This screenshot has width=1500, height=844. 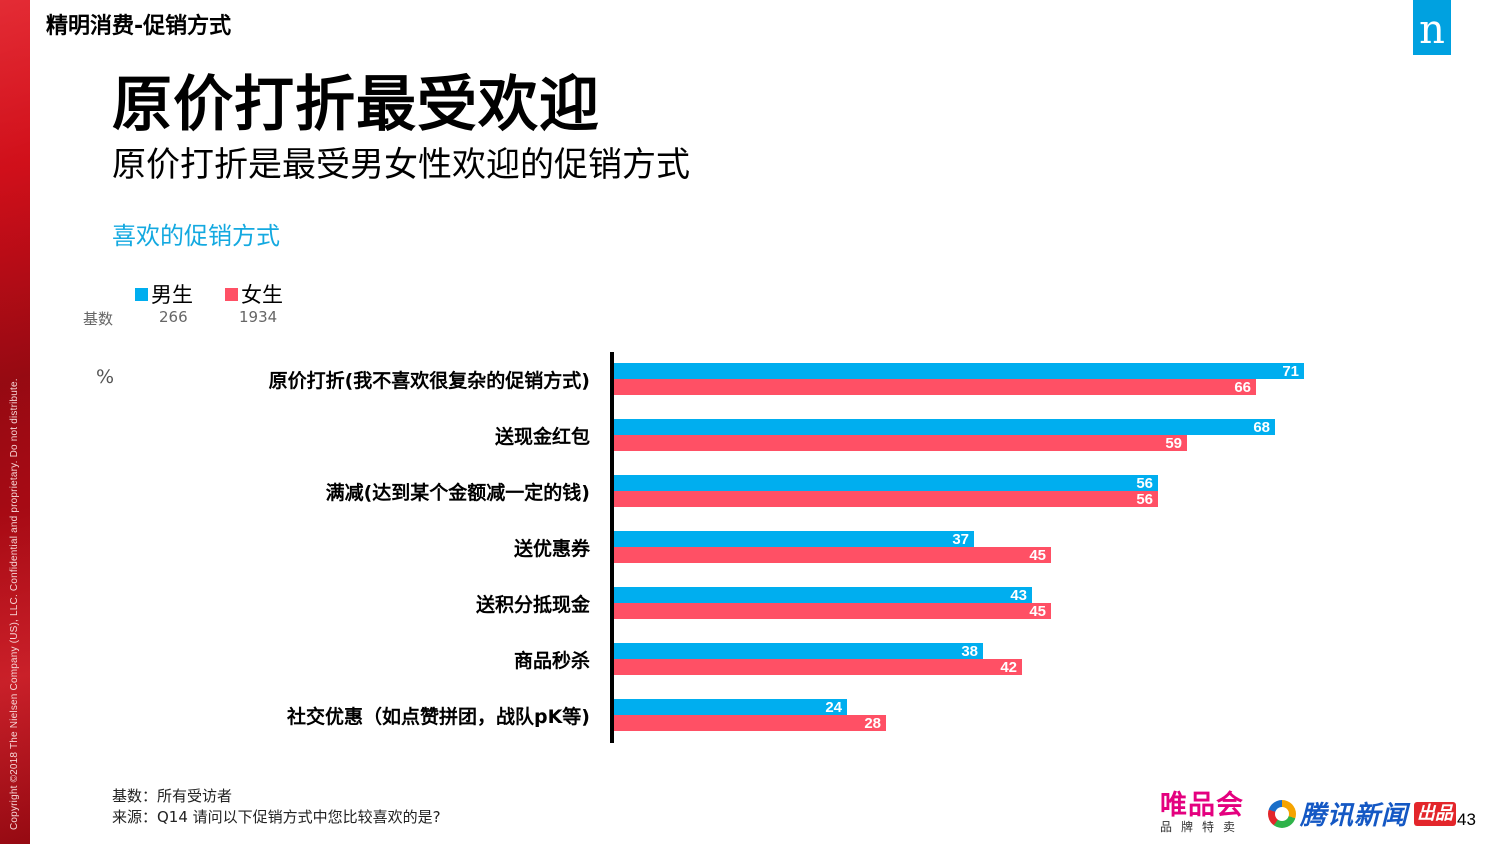 What do you see at coordinates (959, 371) in the screenshot?
I see `bar-male: 71` at bounding box center [959, 371].